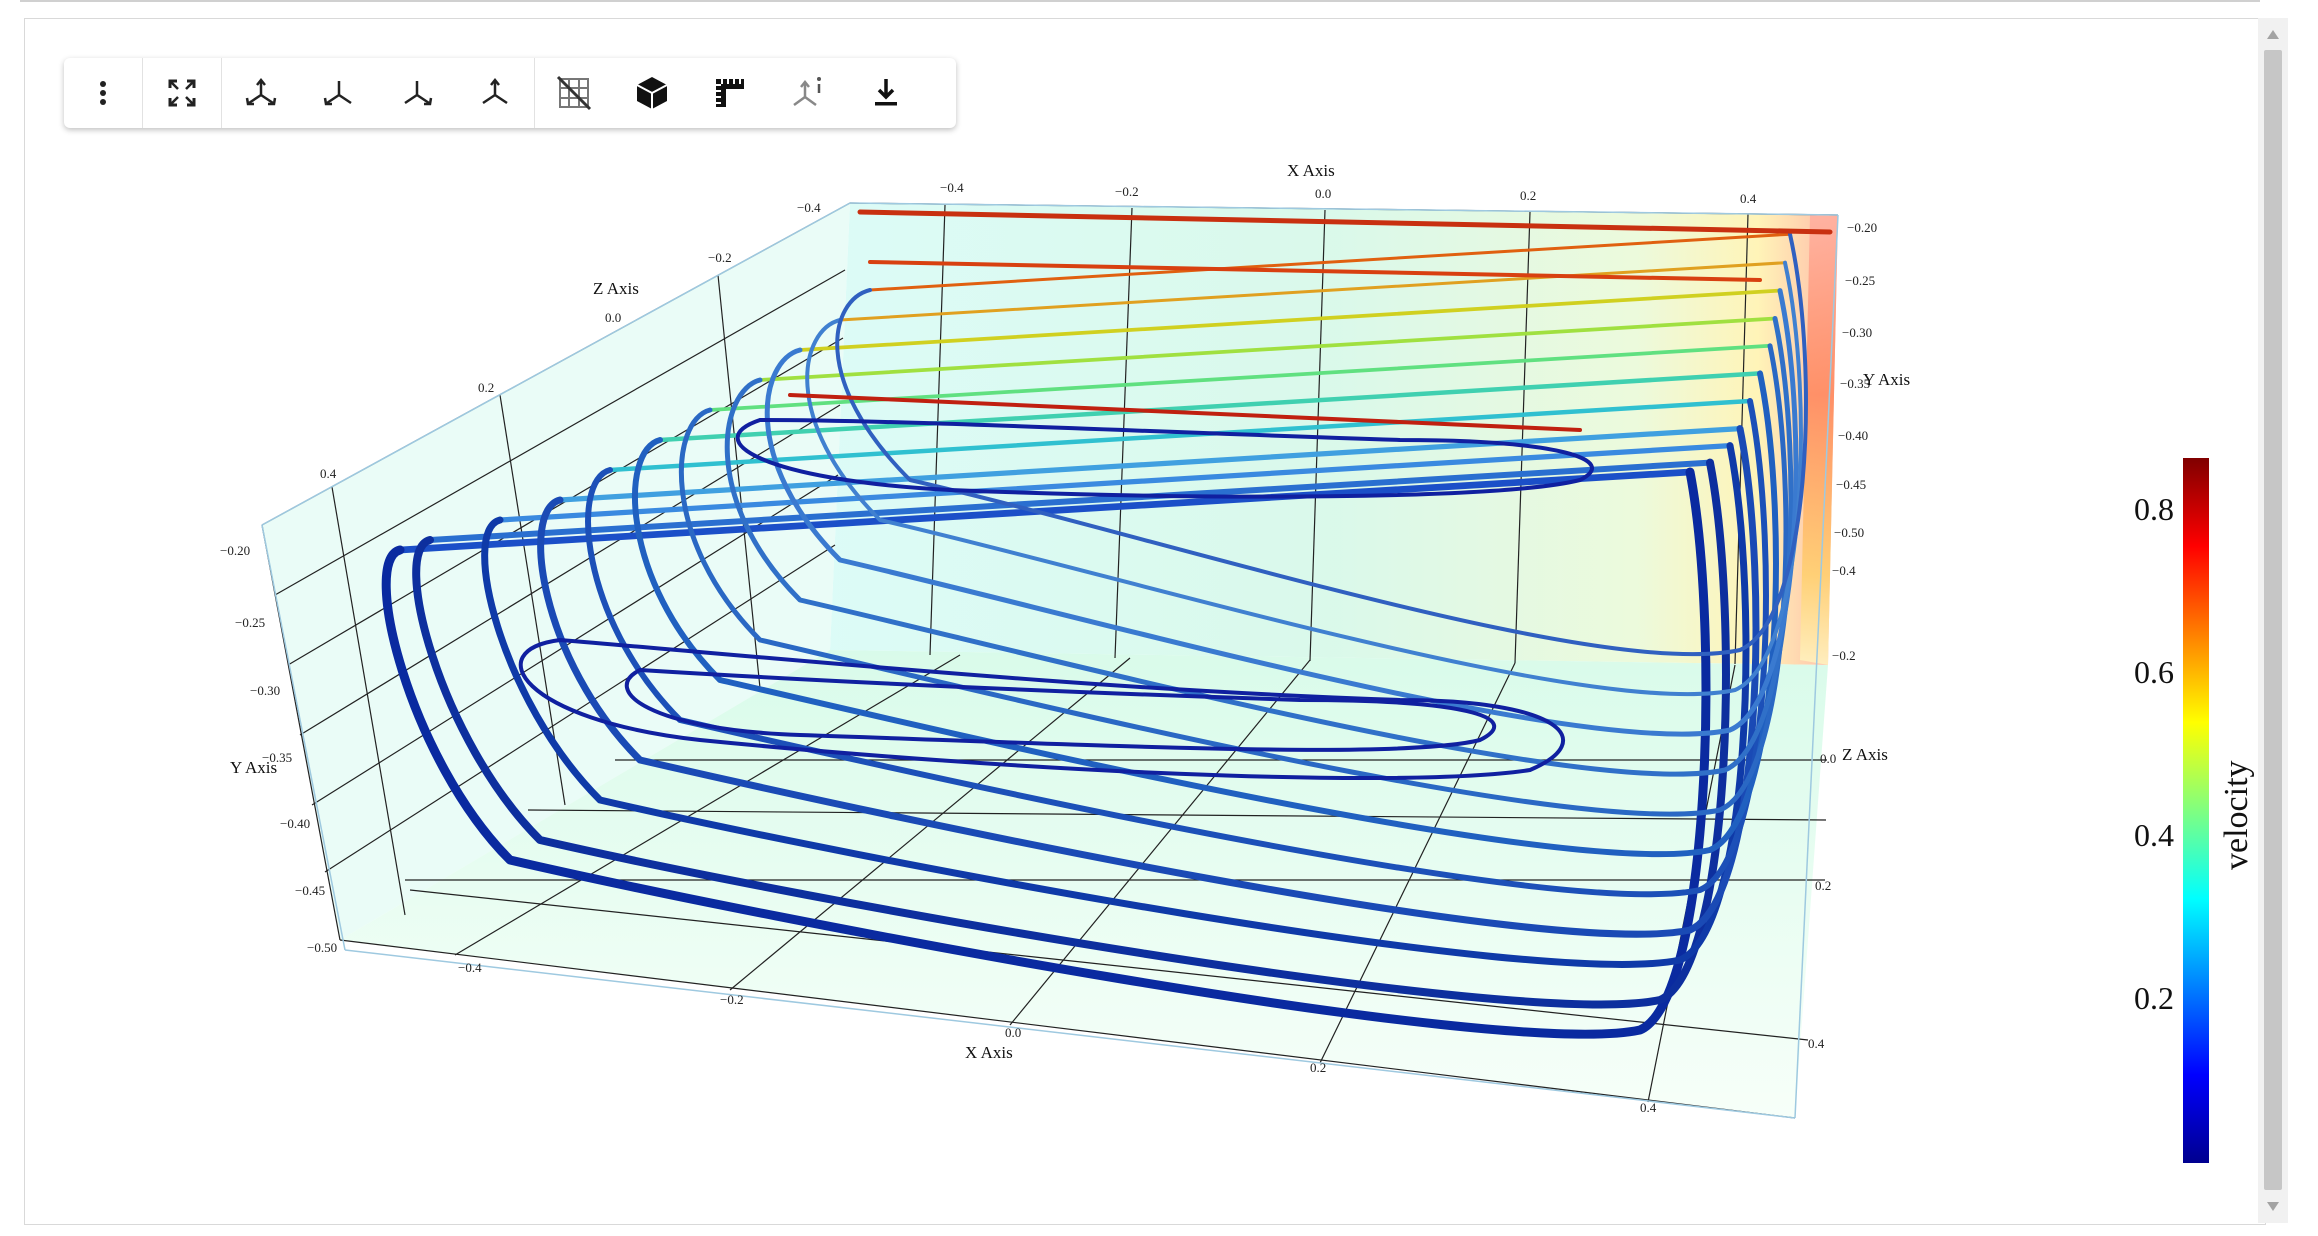  I want to click on toggle-bounds-icon, so click(652, 93).